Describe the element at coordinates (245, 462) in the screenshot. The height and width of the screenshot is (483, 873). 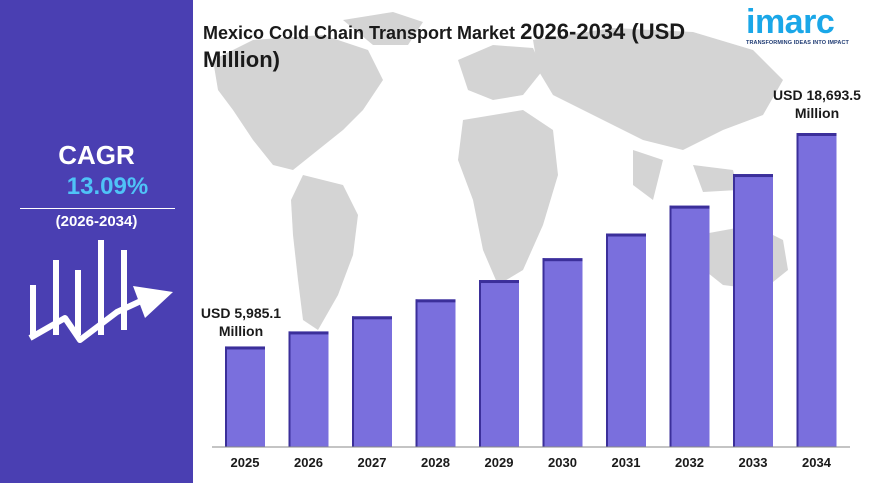
I see `x-tick-label-2025: 2025` at that location.